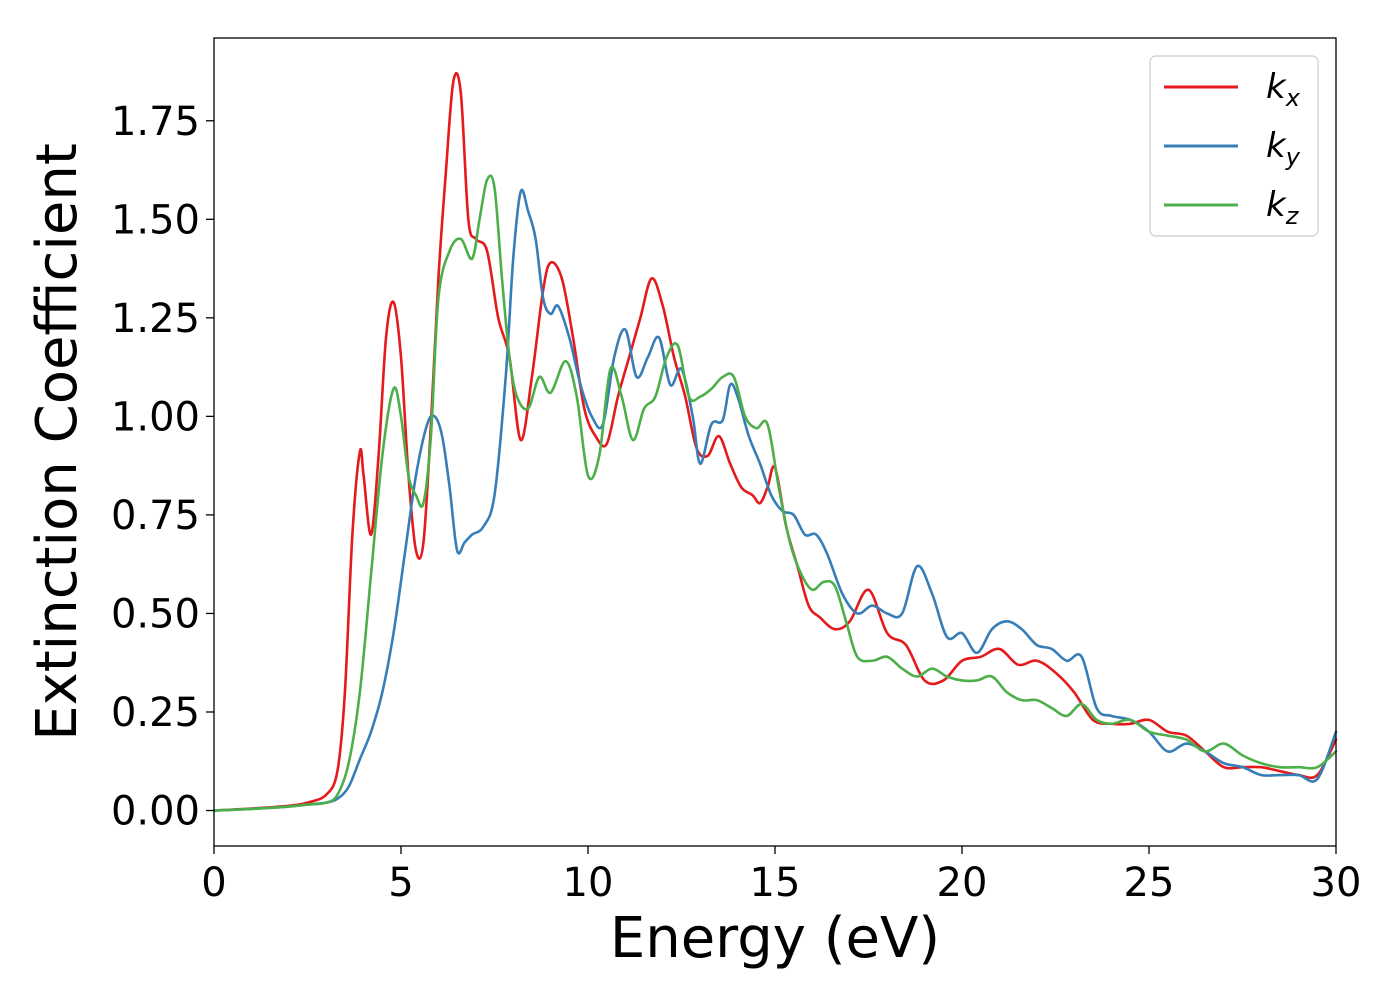  I want to click on y-axis-ticks: 0.00 0.25 0.50 0.75 1.00 1.25 1.50 1.75, so click(162, 467).